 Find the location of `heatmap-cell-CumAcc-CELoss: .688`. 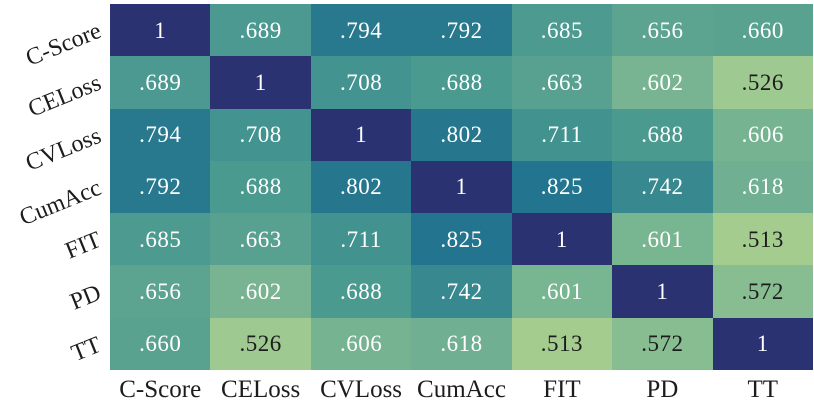

heatmap-cell-CumAcc-CELoss: .688 is located at coordinates (260, 187).